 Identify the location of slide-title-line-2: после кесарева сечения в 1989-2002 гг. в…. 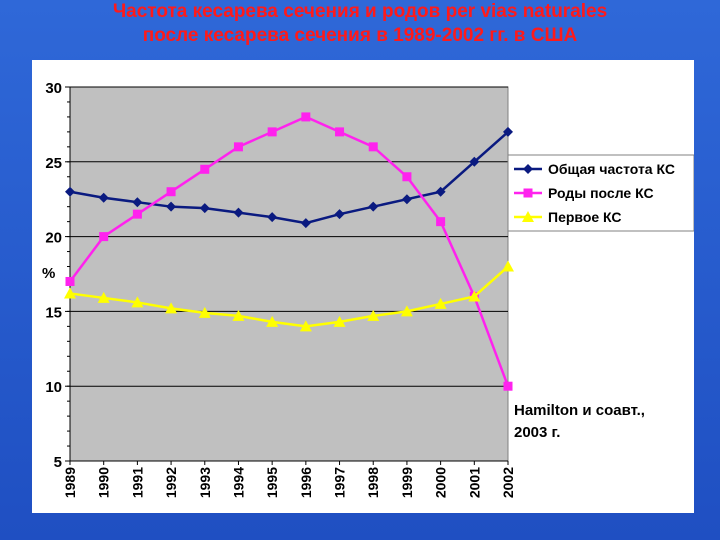
(360, 35).